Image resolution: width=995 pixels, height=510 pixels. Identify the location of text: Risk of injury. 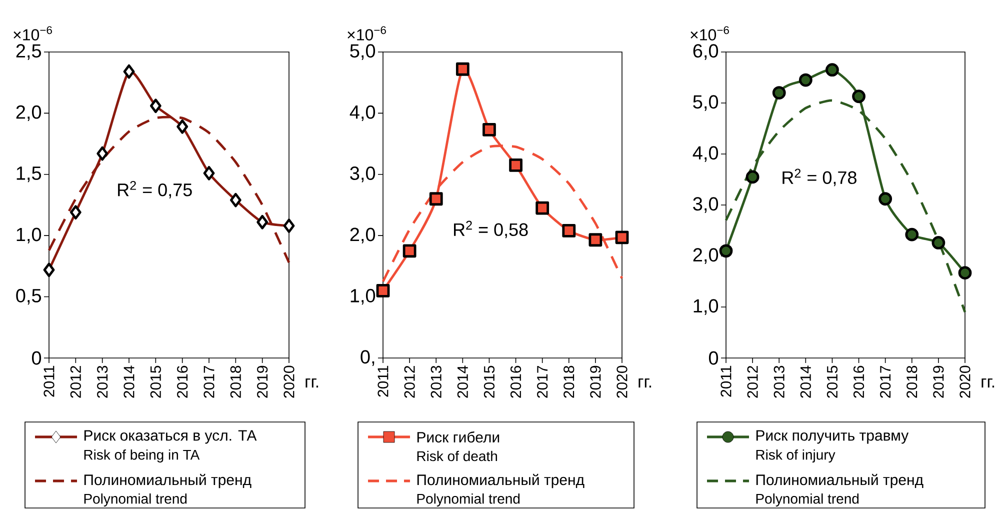
(796, 456).